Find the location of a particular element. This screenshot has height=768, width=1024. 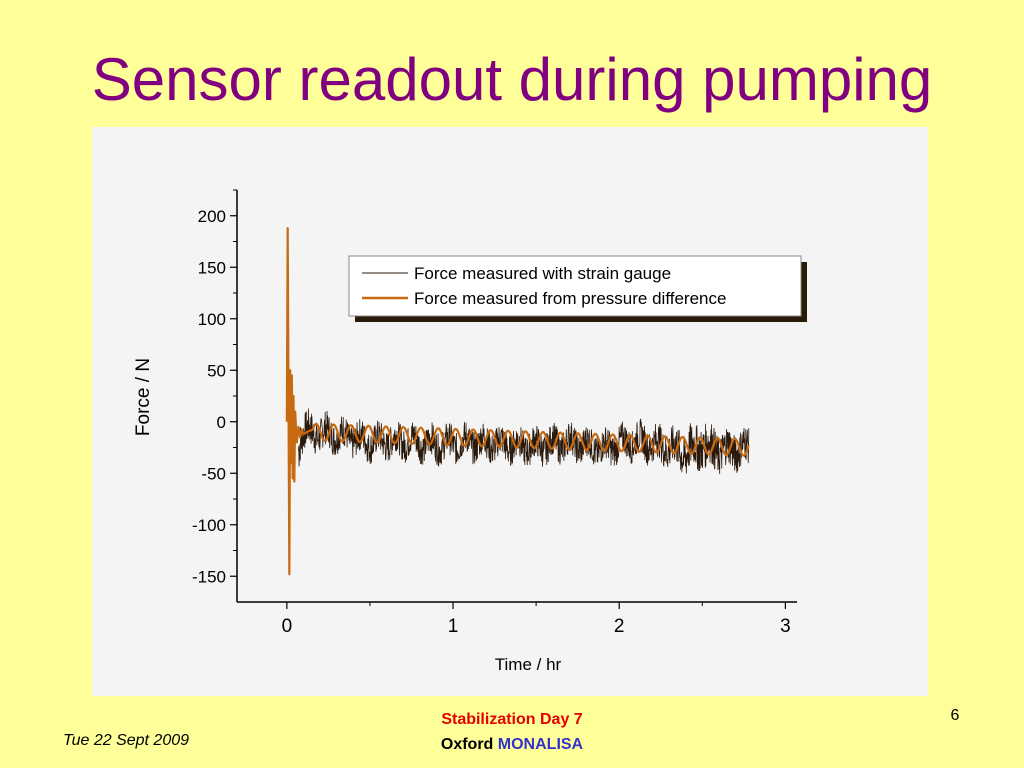

footer-project: Oxford MONALISA is located at coordinates (512, 744).